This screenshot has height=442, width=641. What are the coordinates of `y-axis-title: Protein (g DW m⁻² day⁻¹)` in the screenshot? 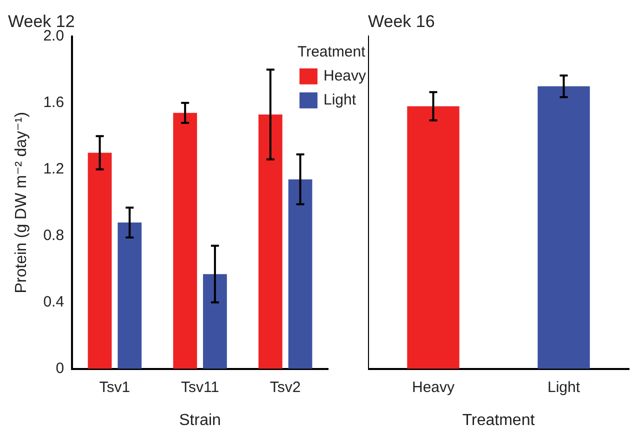 It's located at (21, 203).